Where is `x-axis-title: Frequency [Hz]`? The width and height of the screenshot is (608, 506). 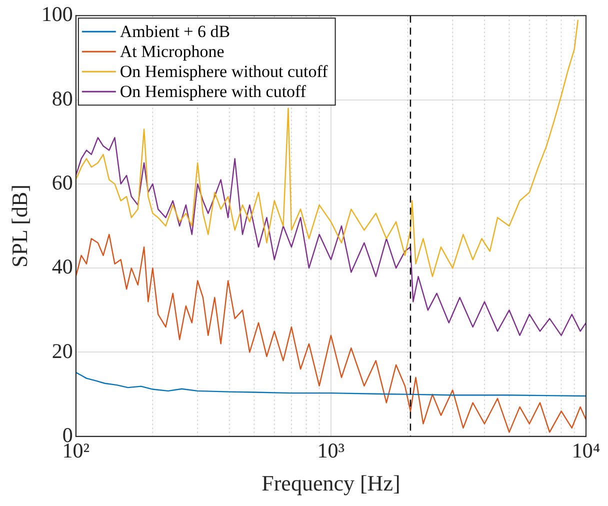
x-axis-title: Frequency [Hz] is located at coordinates (331, 483).